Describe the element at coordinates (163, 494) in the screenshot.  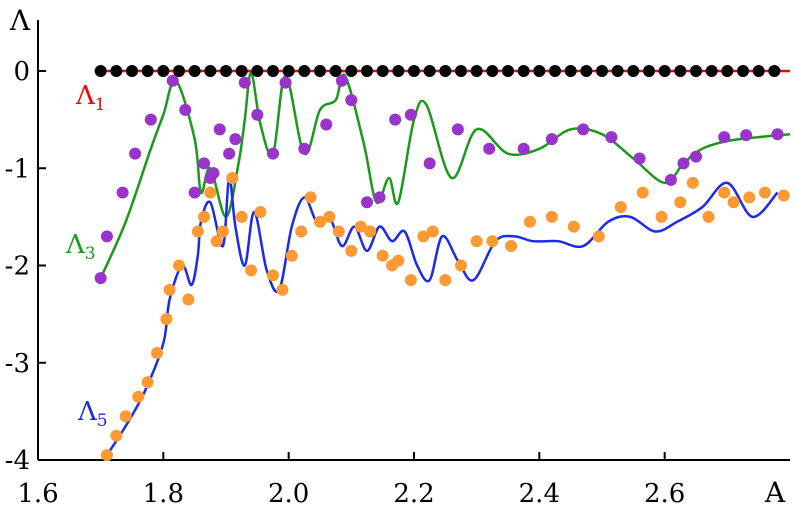
I see `x-tick-label: 1.8` at that location.